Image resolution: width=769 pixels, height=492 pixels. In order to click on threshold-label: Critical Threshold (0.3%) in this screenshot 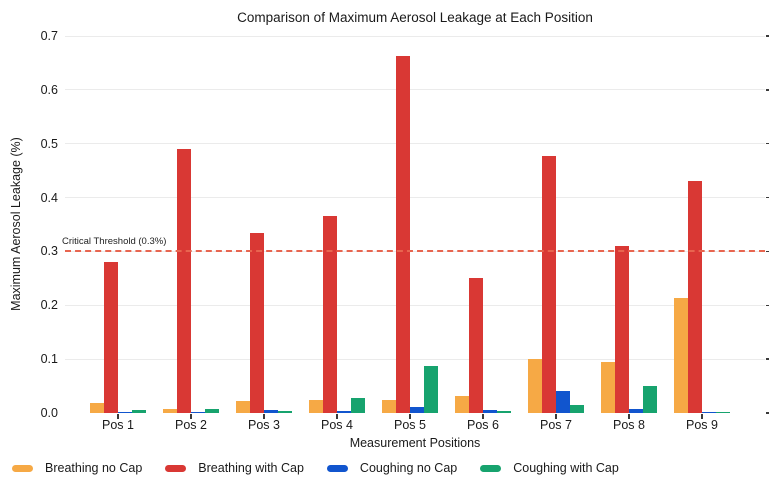, I will do `click(114, 242)`.